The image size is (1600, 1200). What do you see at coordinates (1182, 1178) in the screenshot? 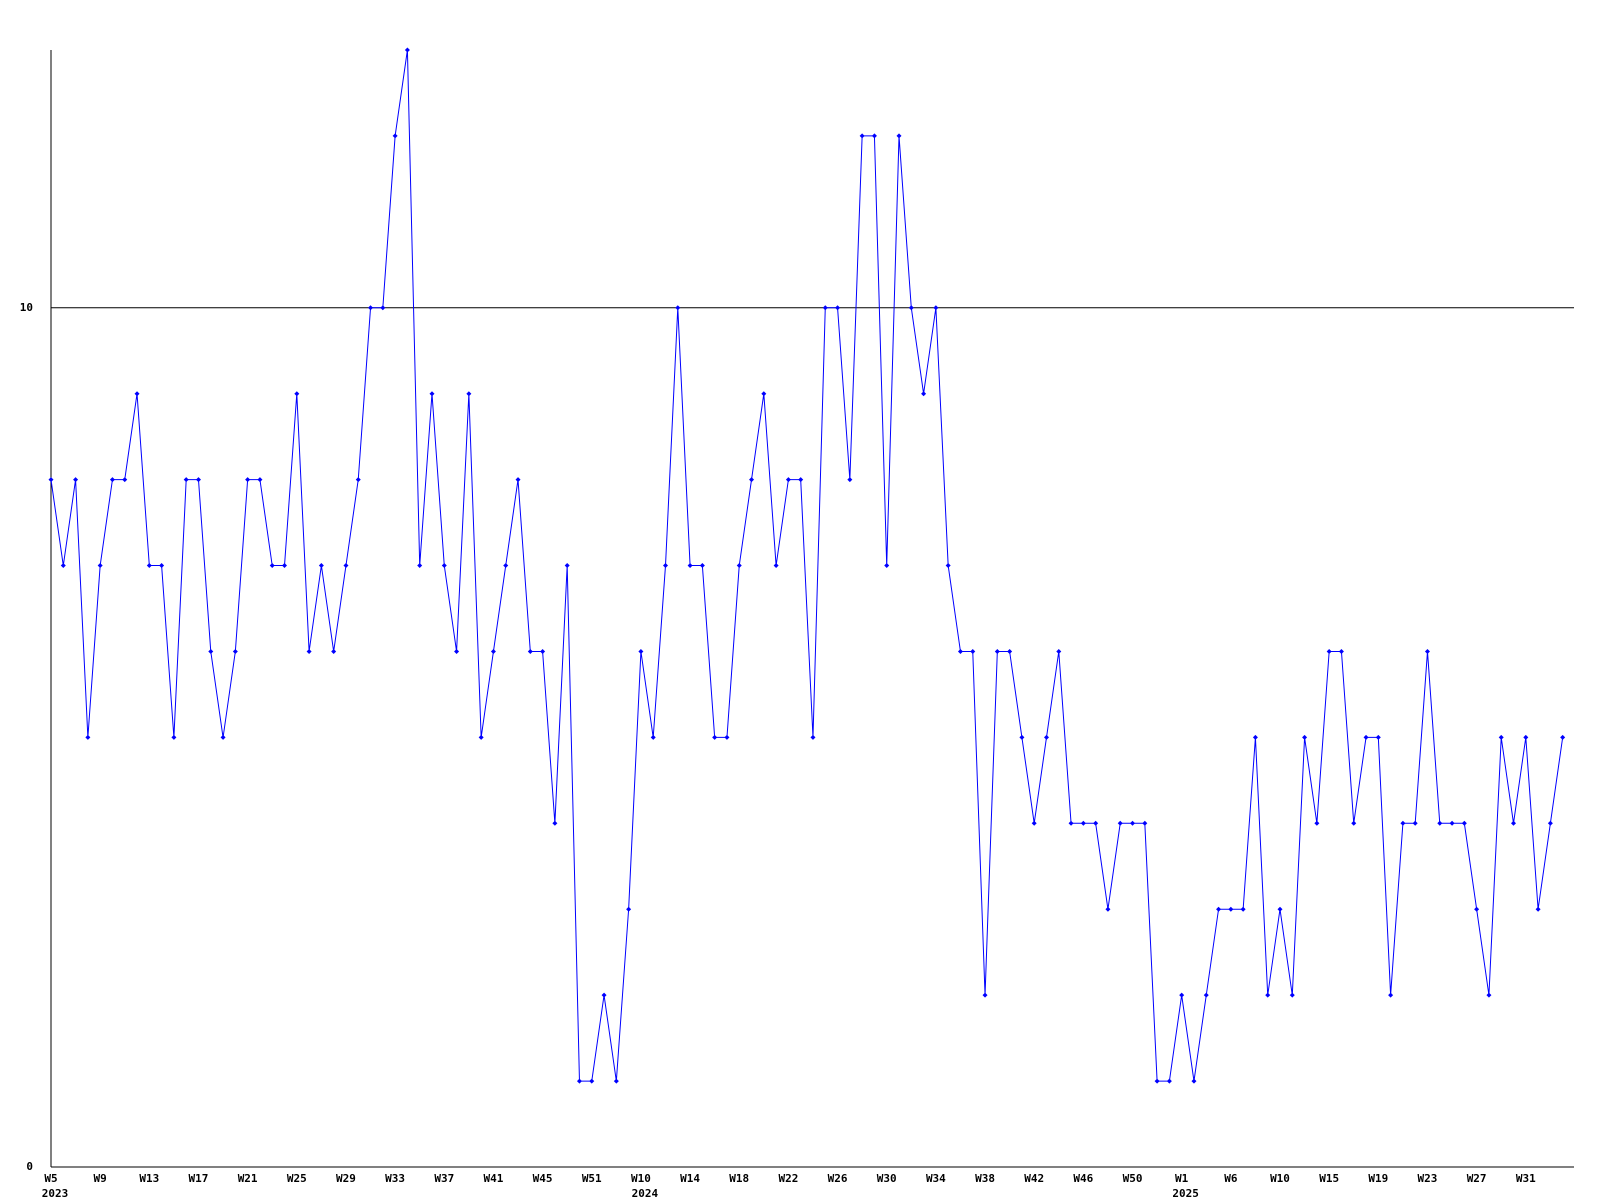
I see `x-tick-label: W1` at bounding box center [1182, 1178].